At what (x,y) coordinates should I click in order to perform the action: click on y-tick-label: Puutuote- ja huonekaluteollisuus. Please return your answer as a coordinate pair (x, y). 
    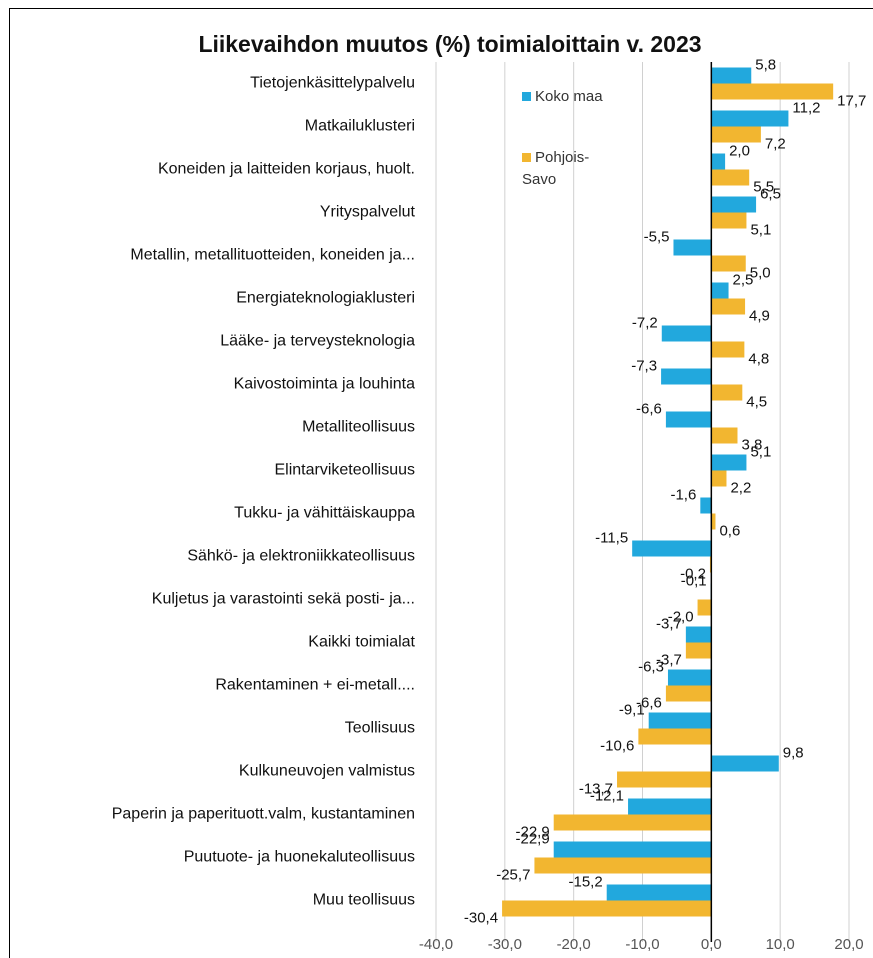
    Looking at the image, I should click on (299, 857).